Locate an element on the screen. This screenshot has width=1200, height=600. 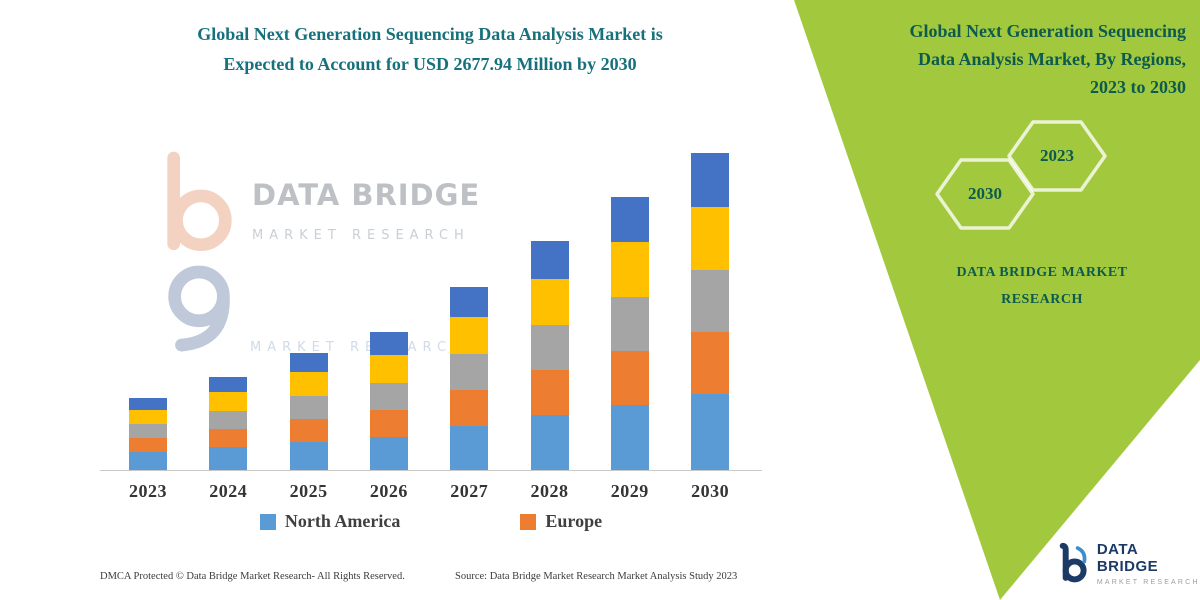
segment-2025-s5 is located at coordinates (308, 362).